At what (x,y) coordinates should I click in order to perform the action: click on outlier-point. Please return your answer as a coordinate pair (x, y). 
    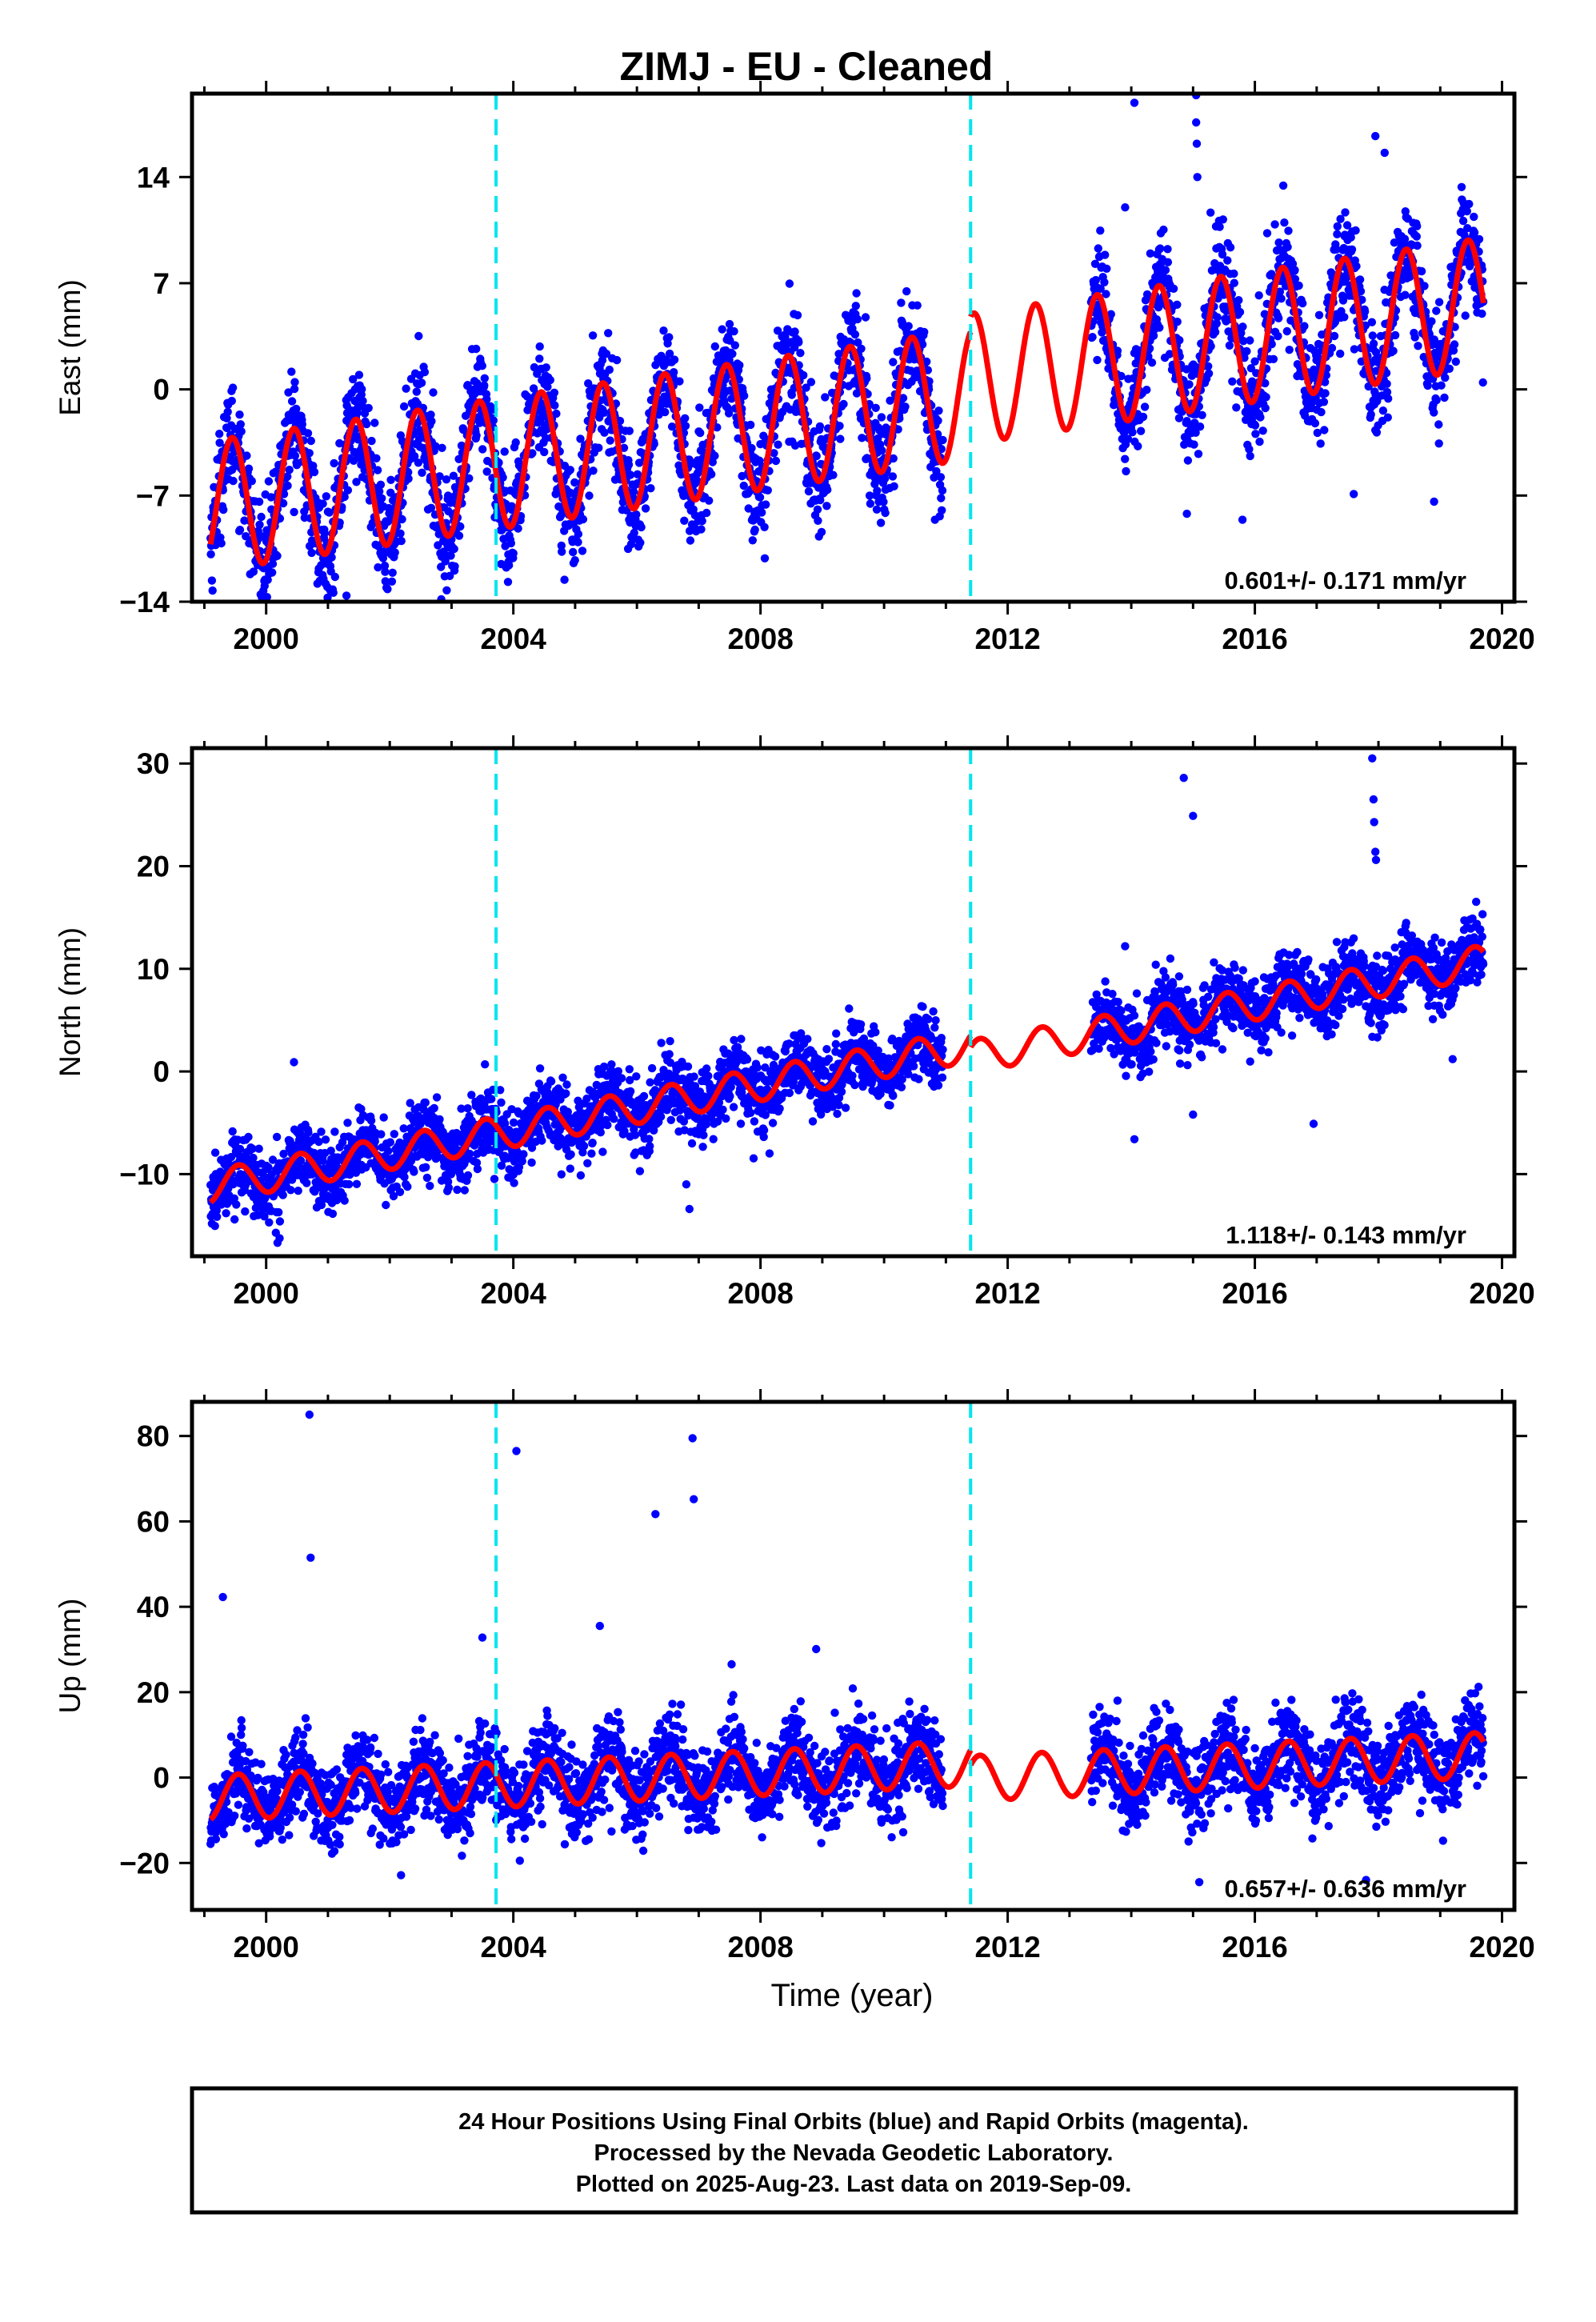
    Looking at the image, I should click on (1242, 519).